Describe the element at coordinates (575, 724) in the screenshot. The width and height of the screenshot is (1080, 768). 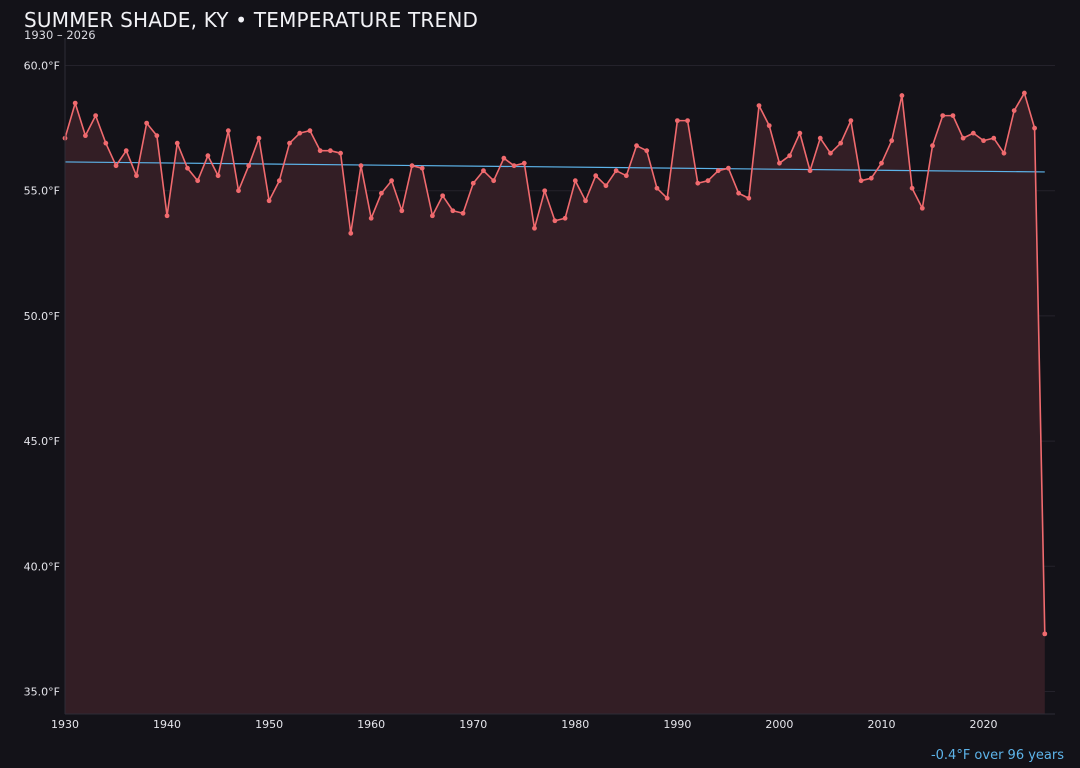
I see `x-tick-label: 1980` at that location.